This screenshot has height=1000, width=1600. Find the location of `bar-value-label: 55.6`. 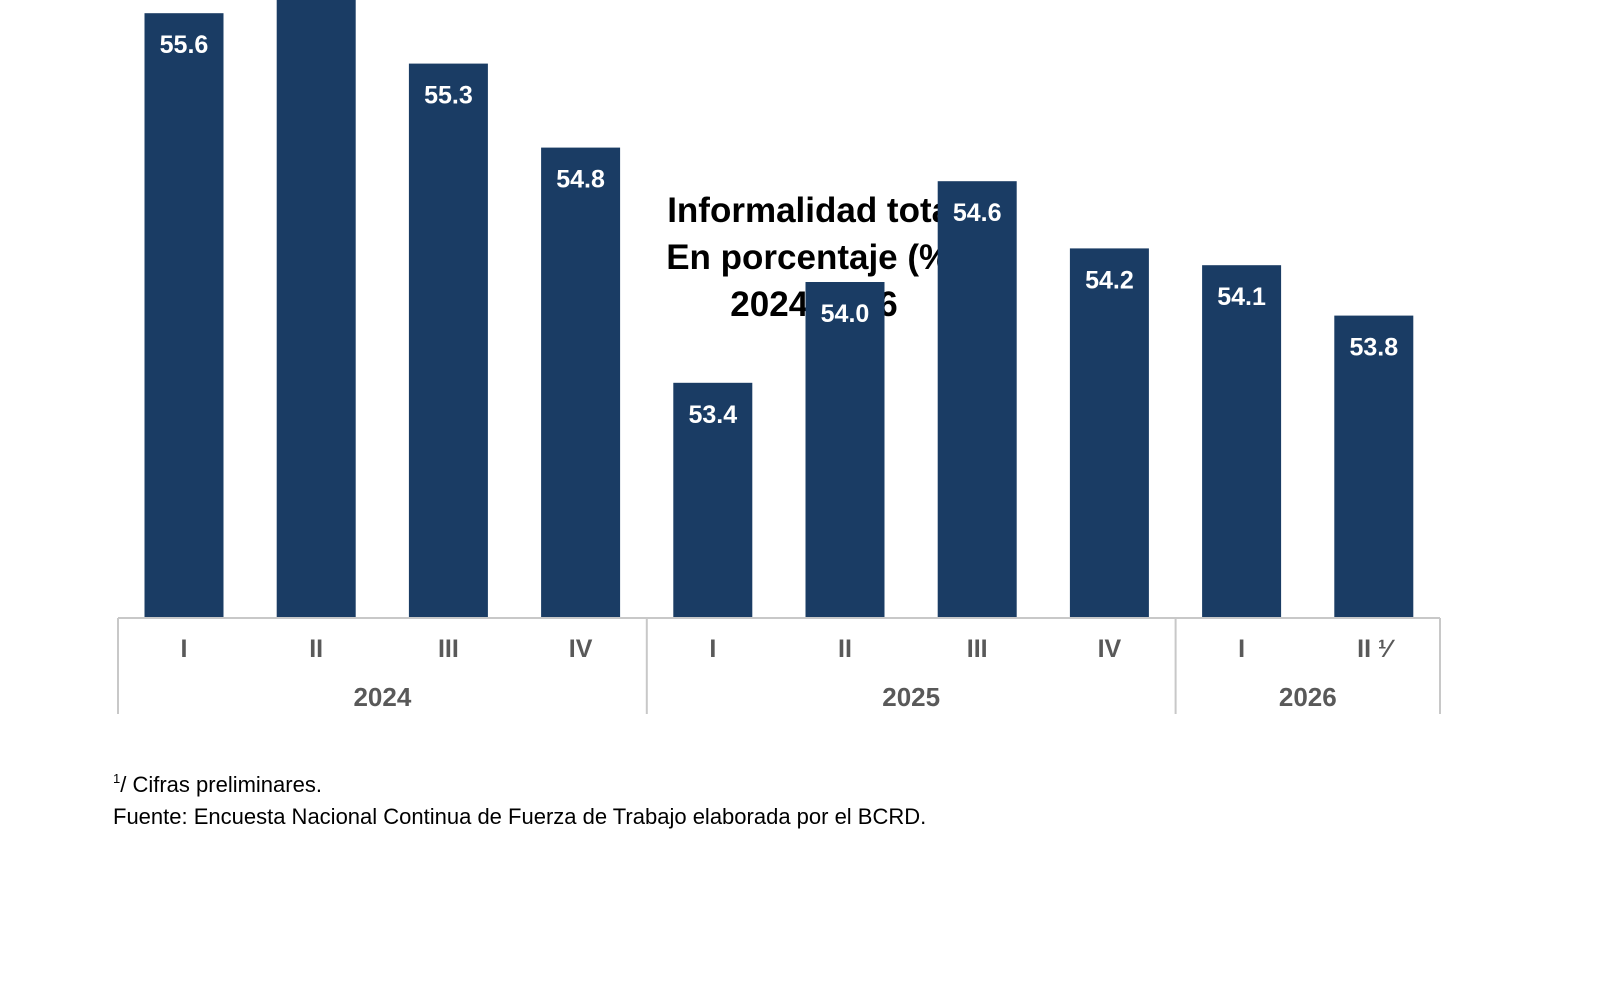

bar-value-label: 55.6 is located at coordinates (184, 45).